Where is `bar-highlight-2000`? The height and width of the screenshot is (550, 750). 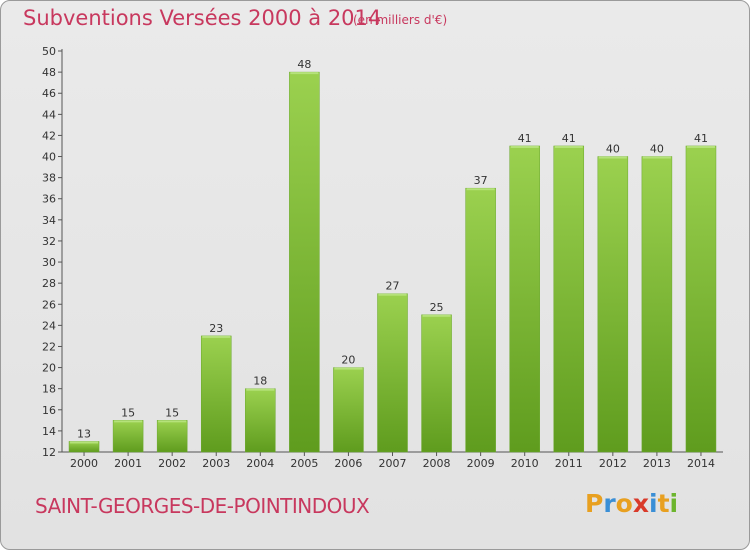 bar-highlight-2000 is located at coordinates (84, 442).